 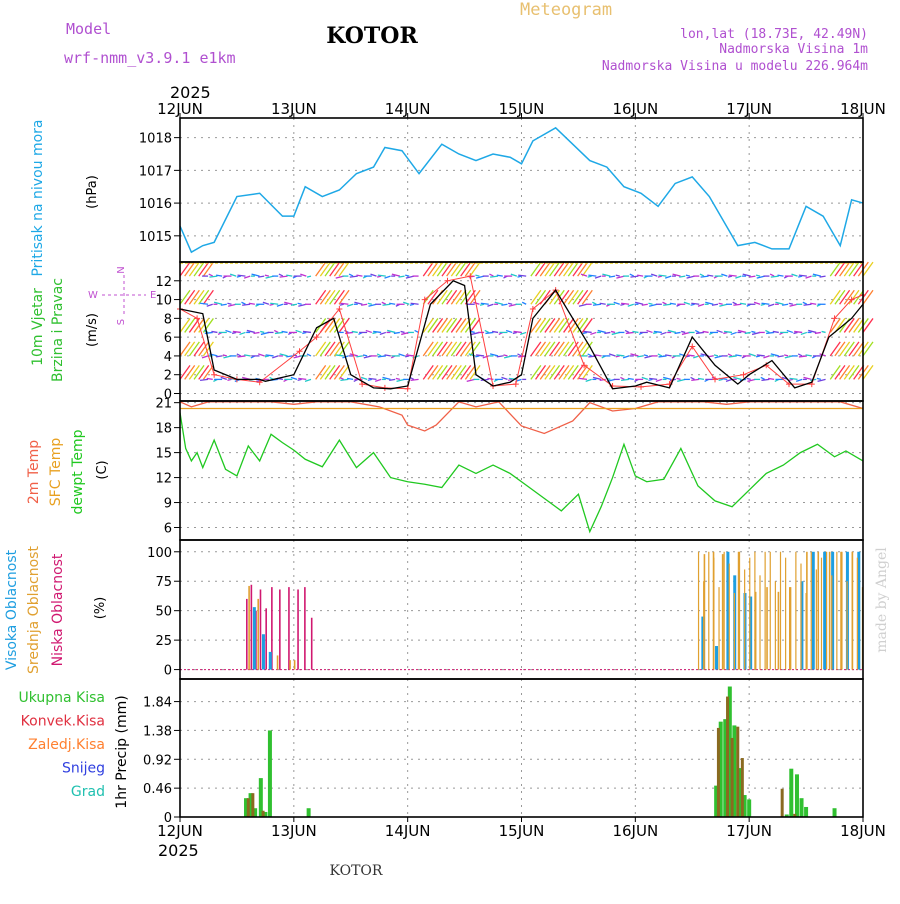 What do you see at coordinates (566, 10) in the screenshot?
I see `product-title: Meteogram` at bounding box center [566, 10].